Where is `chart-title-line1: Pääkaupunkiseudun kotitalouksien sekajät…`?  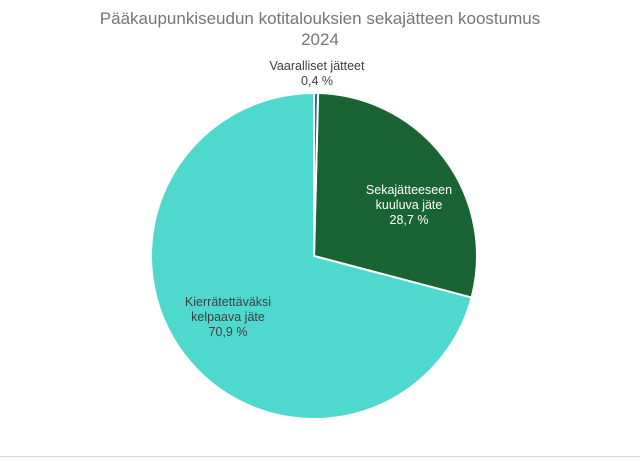
chart-title-line1: Pääkaupunkiseudun kotitalouksien sekajät… is located at coordinates (320, 18).